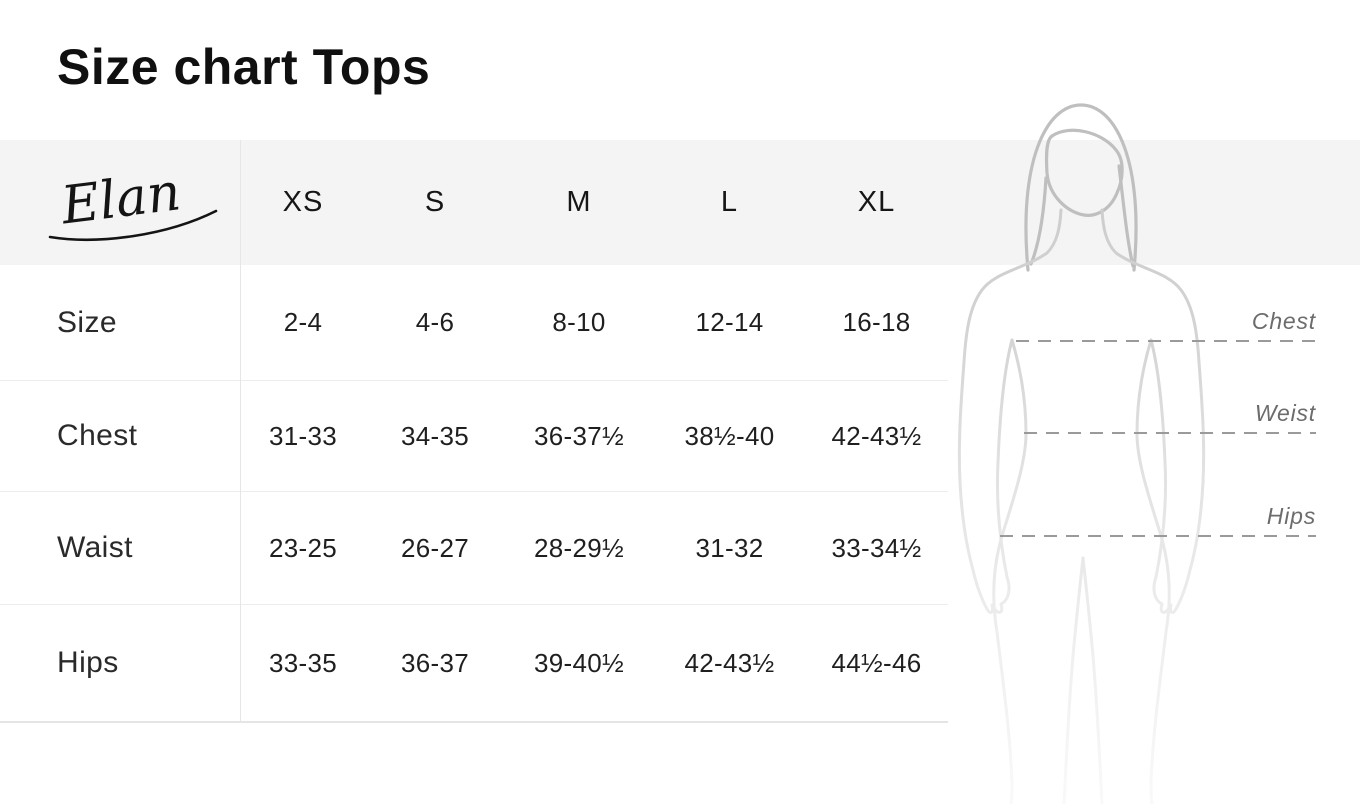  I want to click on table-cell: 26-27, so click(435, 547).